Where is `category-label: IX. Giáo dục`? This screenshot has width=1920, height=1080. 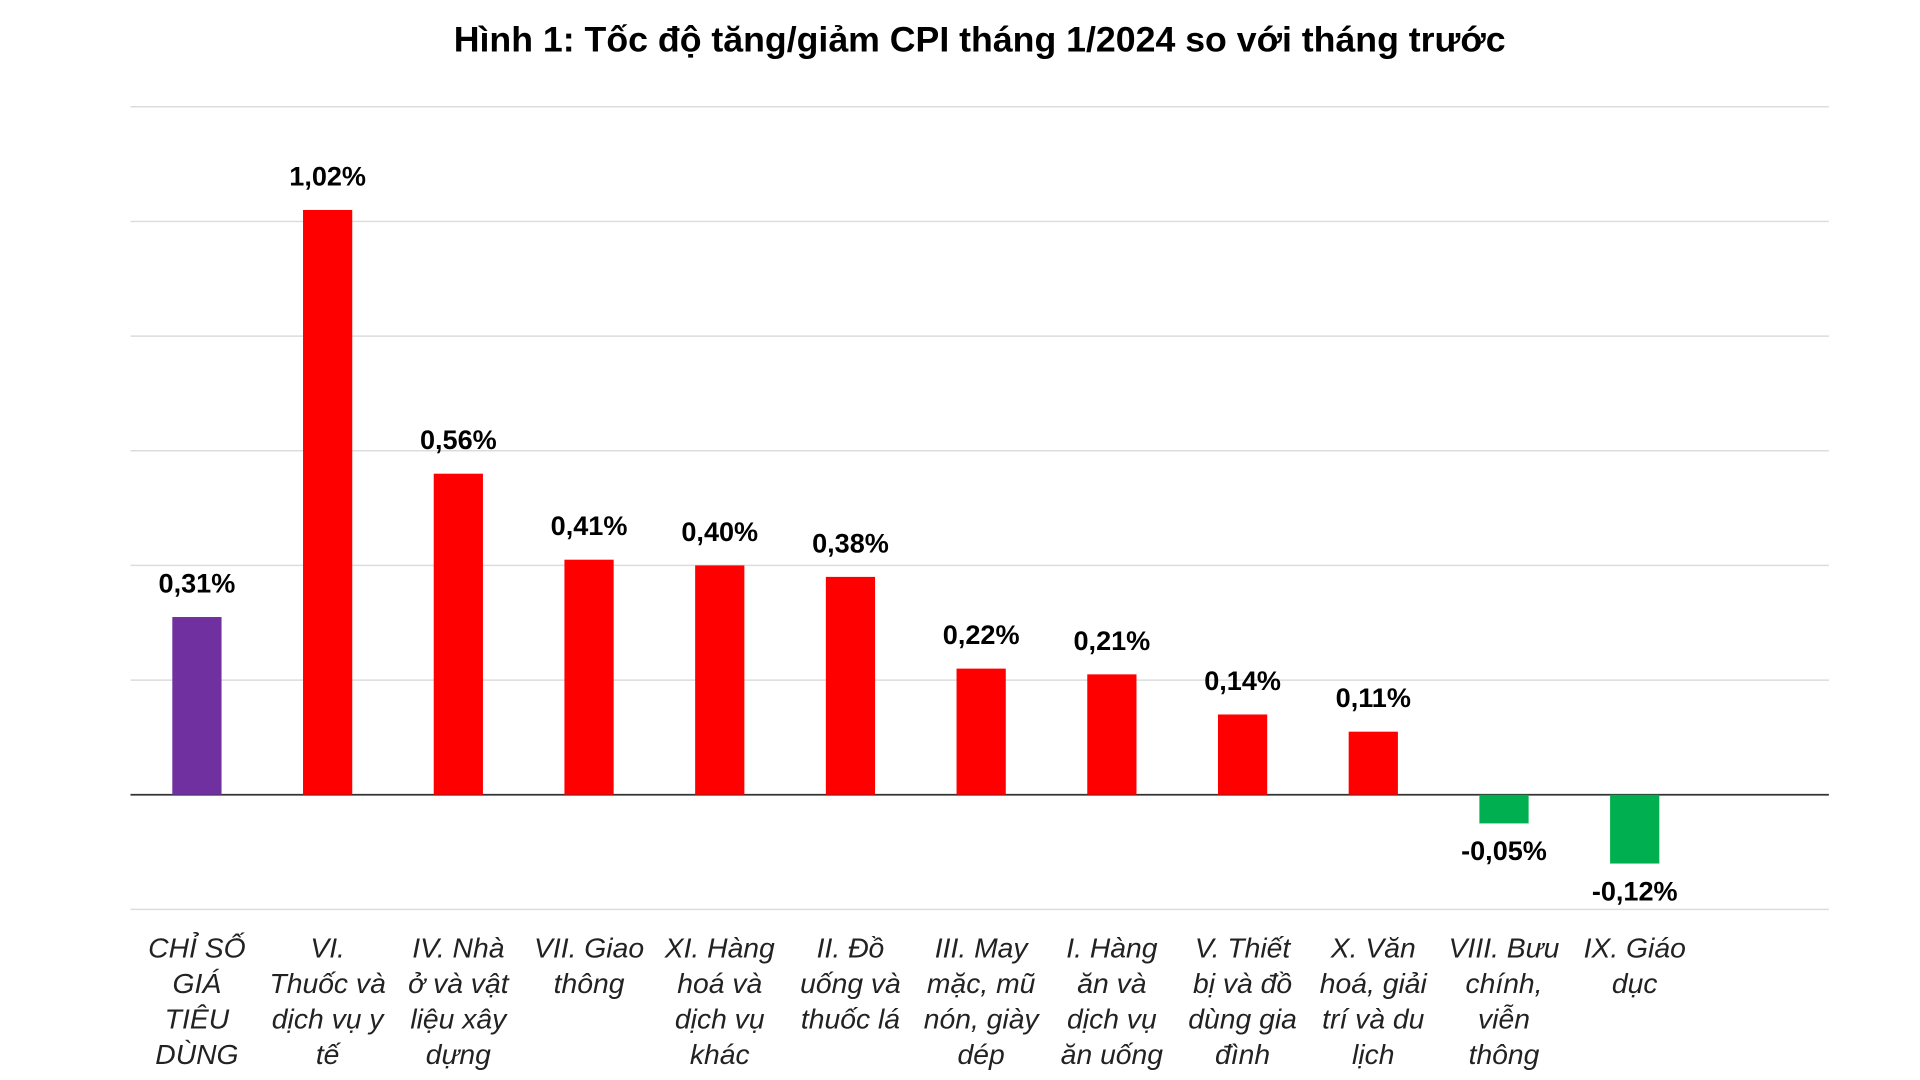 category-label: IX. Giáo dục is located at coordinates (1635, 965).